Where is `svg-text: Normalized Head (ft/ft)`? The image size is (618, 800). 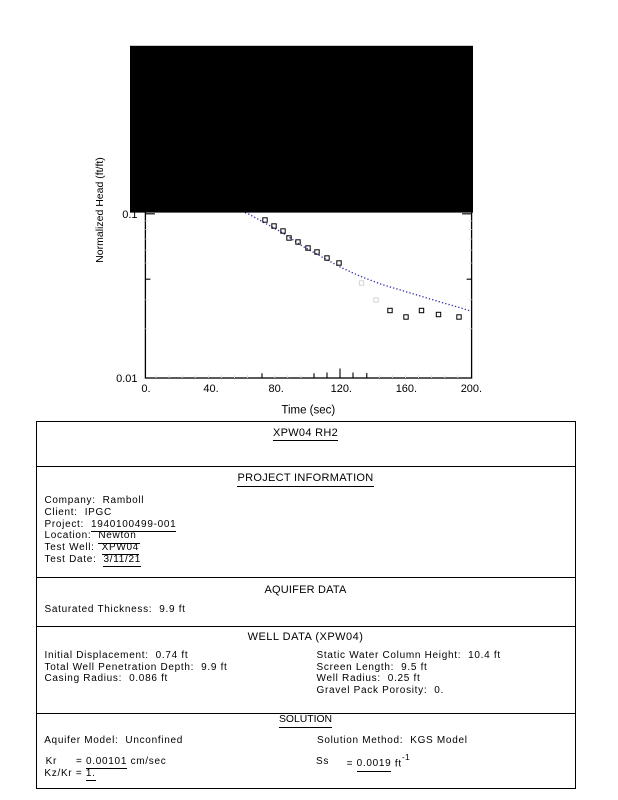
svg-text: Normalized Head (ft/ft) is located at coordinates (100, 210).